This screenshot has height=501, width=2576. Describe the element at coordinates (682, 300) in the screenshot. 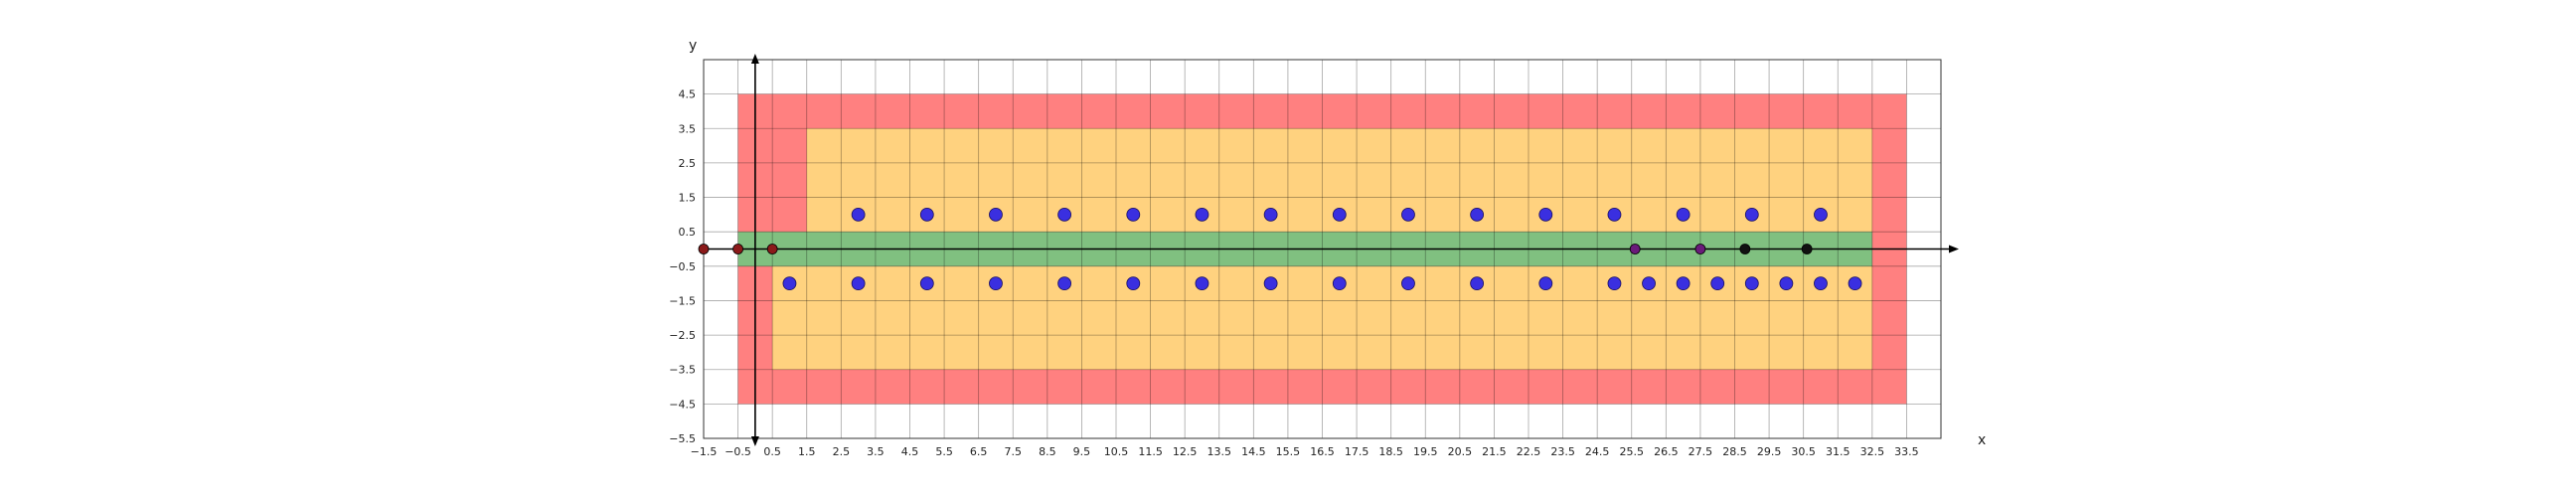

I see `y-tick-label: −1.5` at that location.